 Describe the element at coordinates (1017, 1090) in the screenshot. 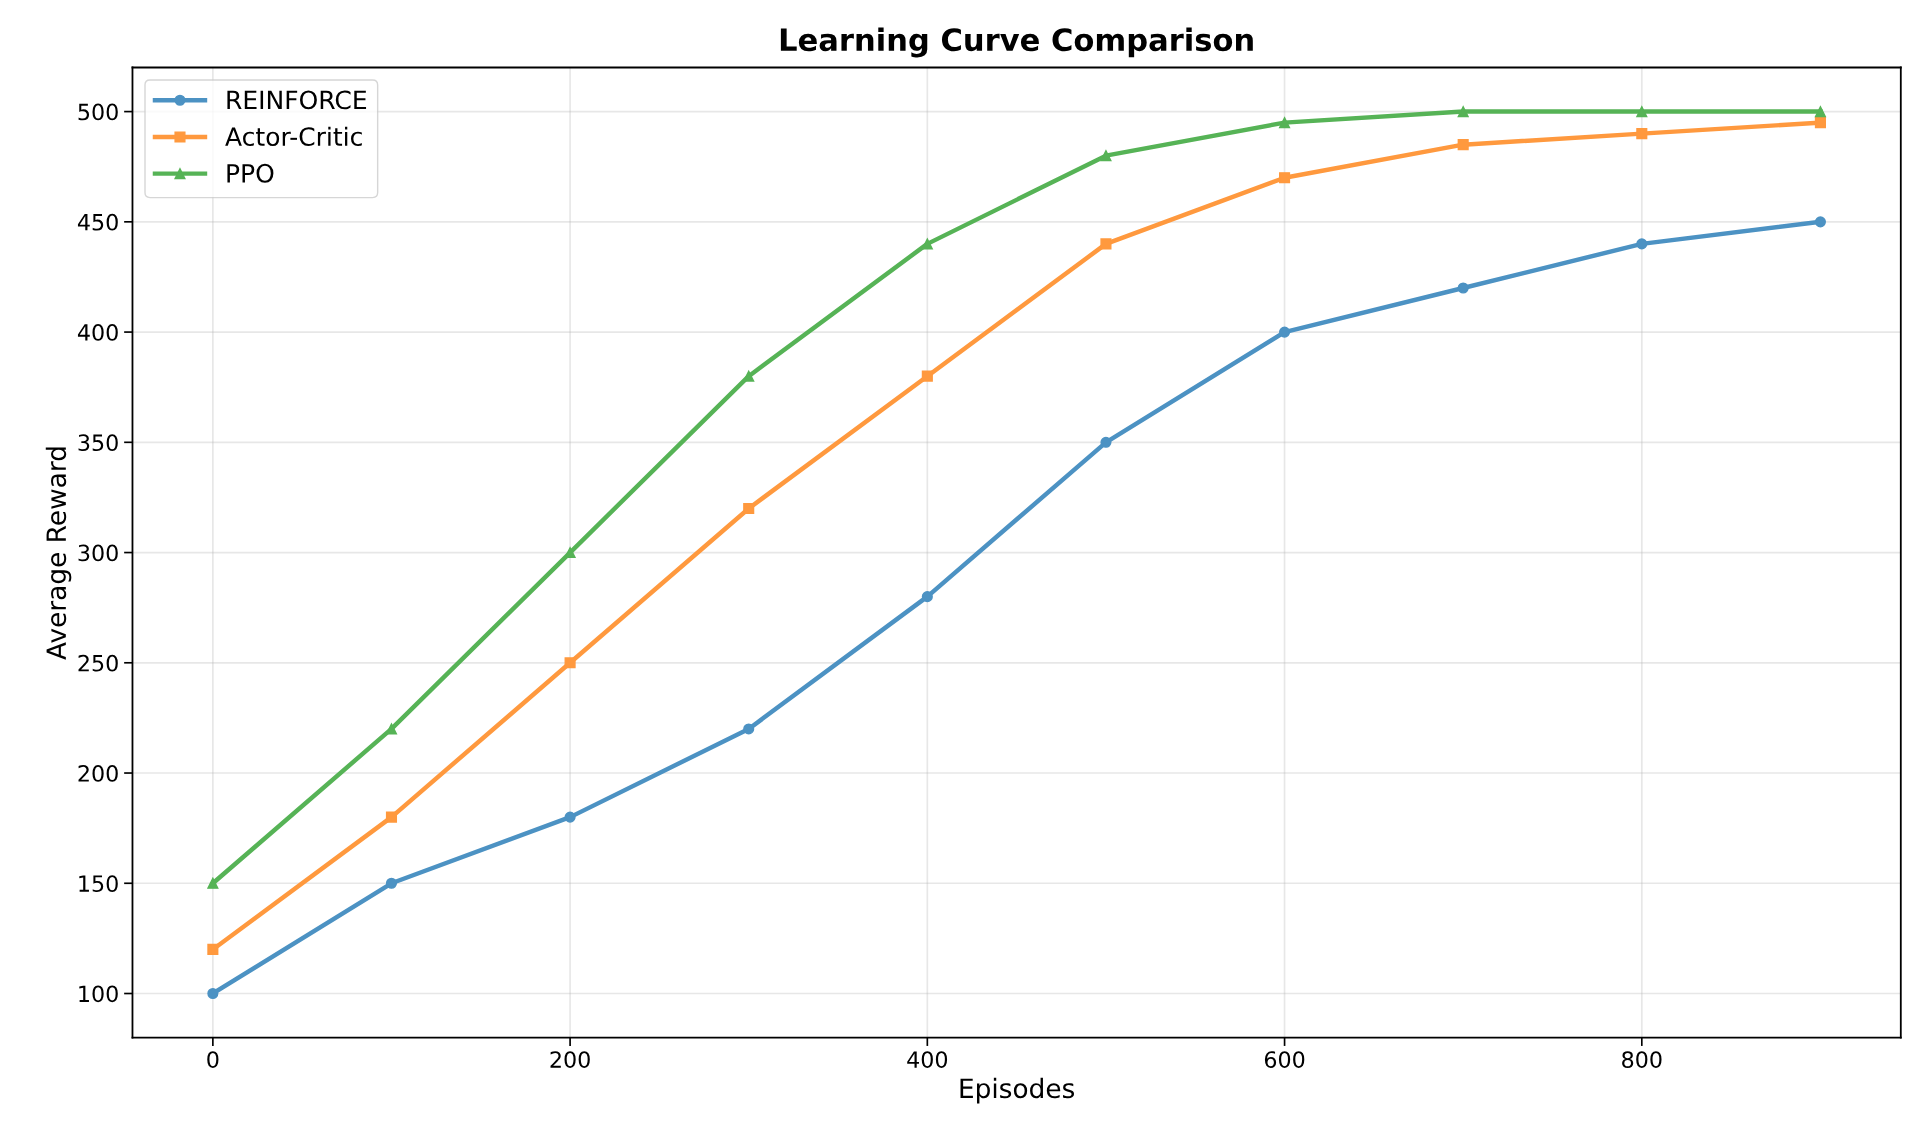

I see `x-axis-title: Episodes` at that location.